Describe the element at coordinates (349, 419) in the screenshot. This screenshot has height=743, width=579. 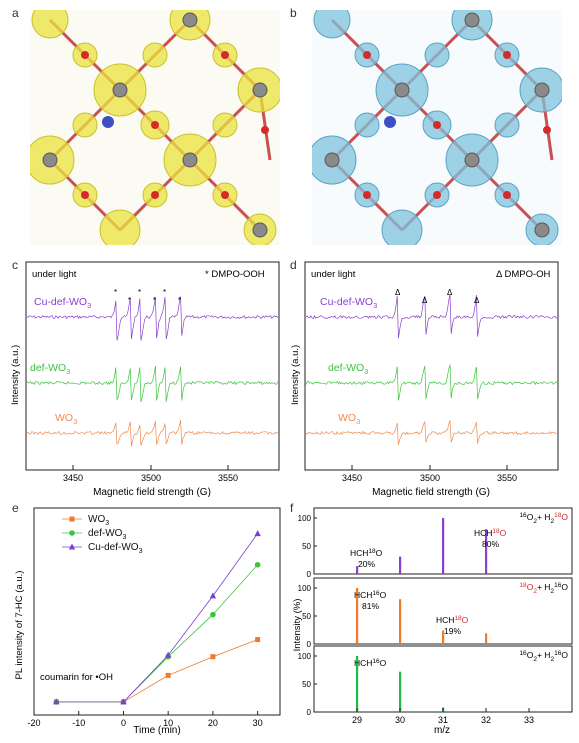
I see `trace-label: WO3` at that location.